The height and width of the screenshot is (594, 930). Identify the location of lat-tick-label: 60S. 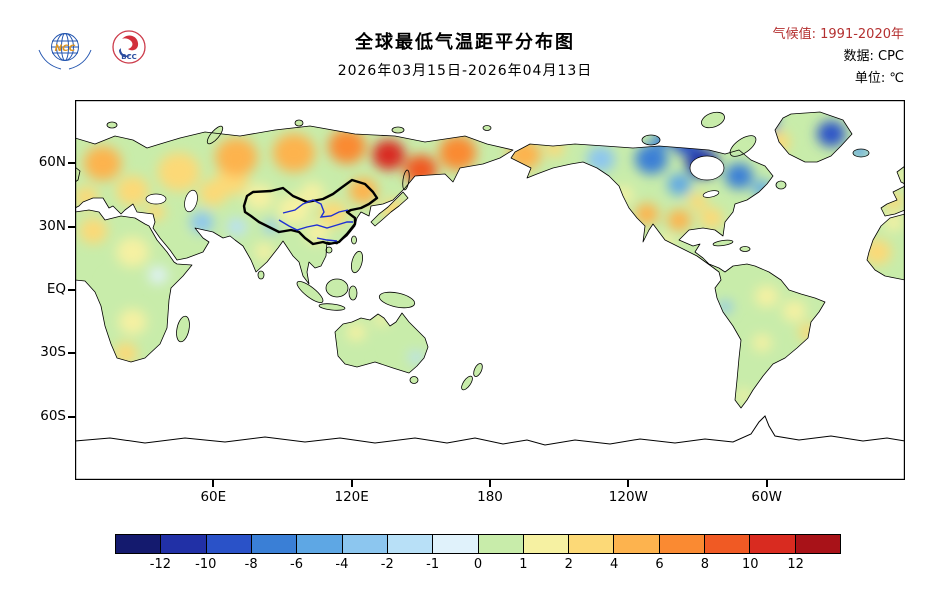
(53, 415).